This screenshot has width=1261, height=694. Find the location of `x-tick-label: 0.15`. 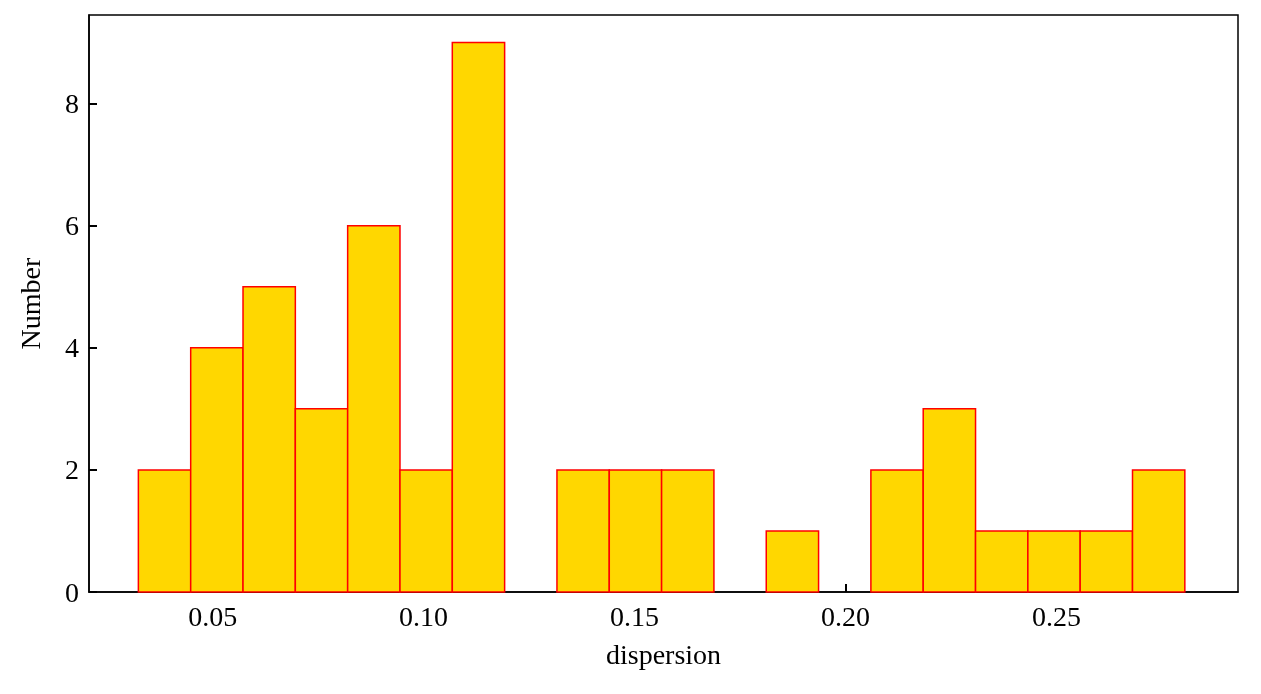

x-tick-label: 0.15 is located at coordinates (635, 616).